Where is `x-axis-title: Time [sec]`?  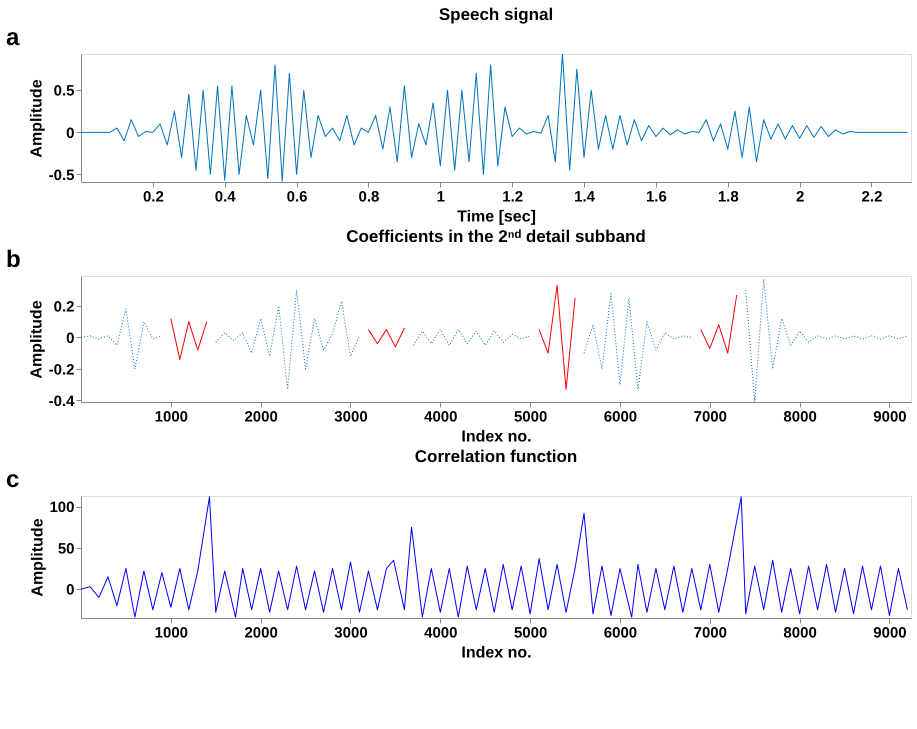 x-axis-title: Time [sec] is located at coordinates (496, 217).